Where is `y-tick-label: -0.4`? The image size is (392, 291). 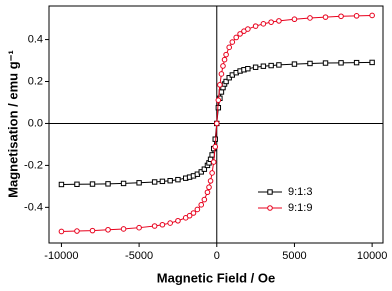 y-tick-label: -0.4 is located at coordinates (33, 207).